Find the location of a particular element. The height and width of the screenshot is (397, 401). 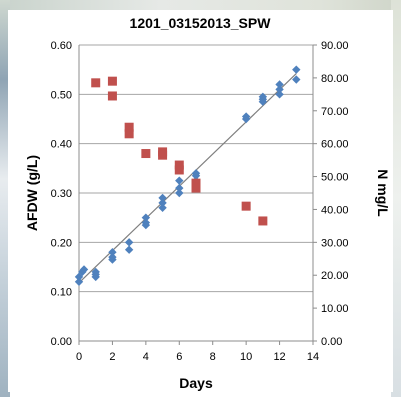

x-tick-label: 4 is located at coordinates (146, 357).